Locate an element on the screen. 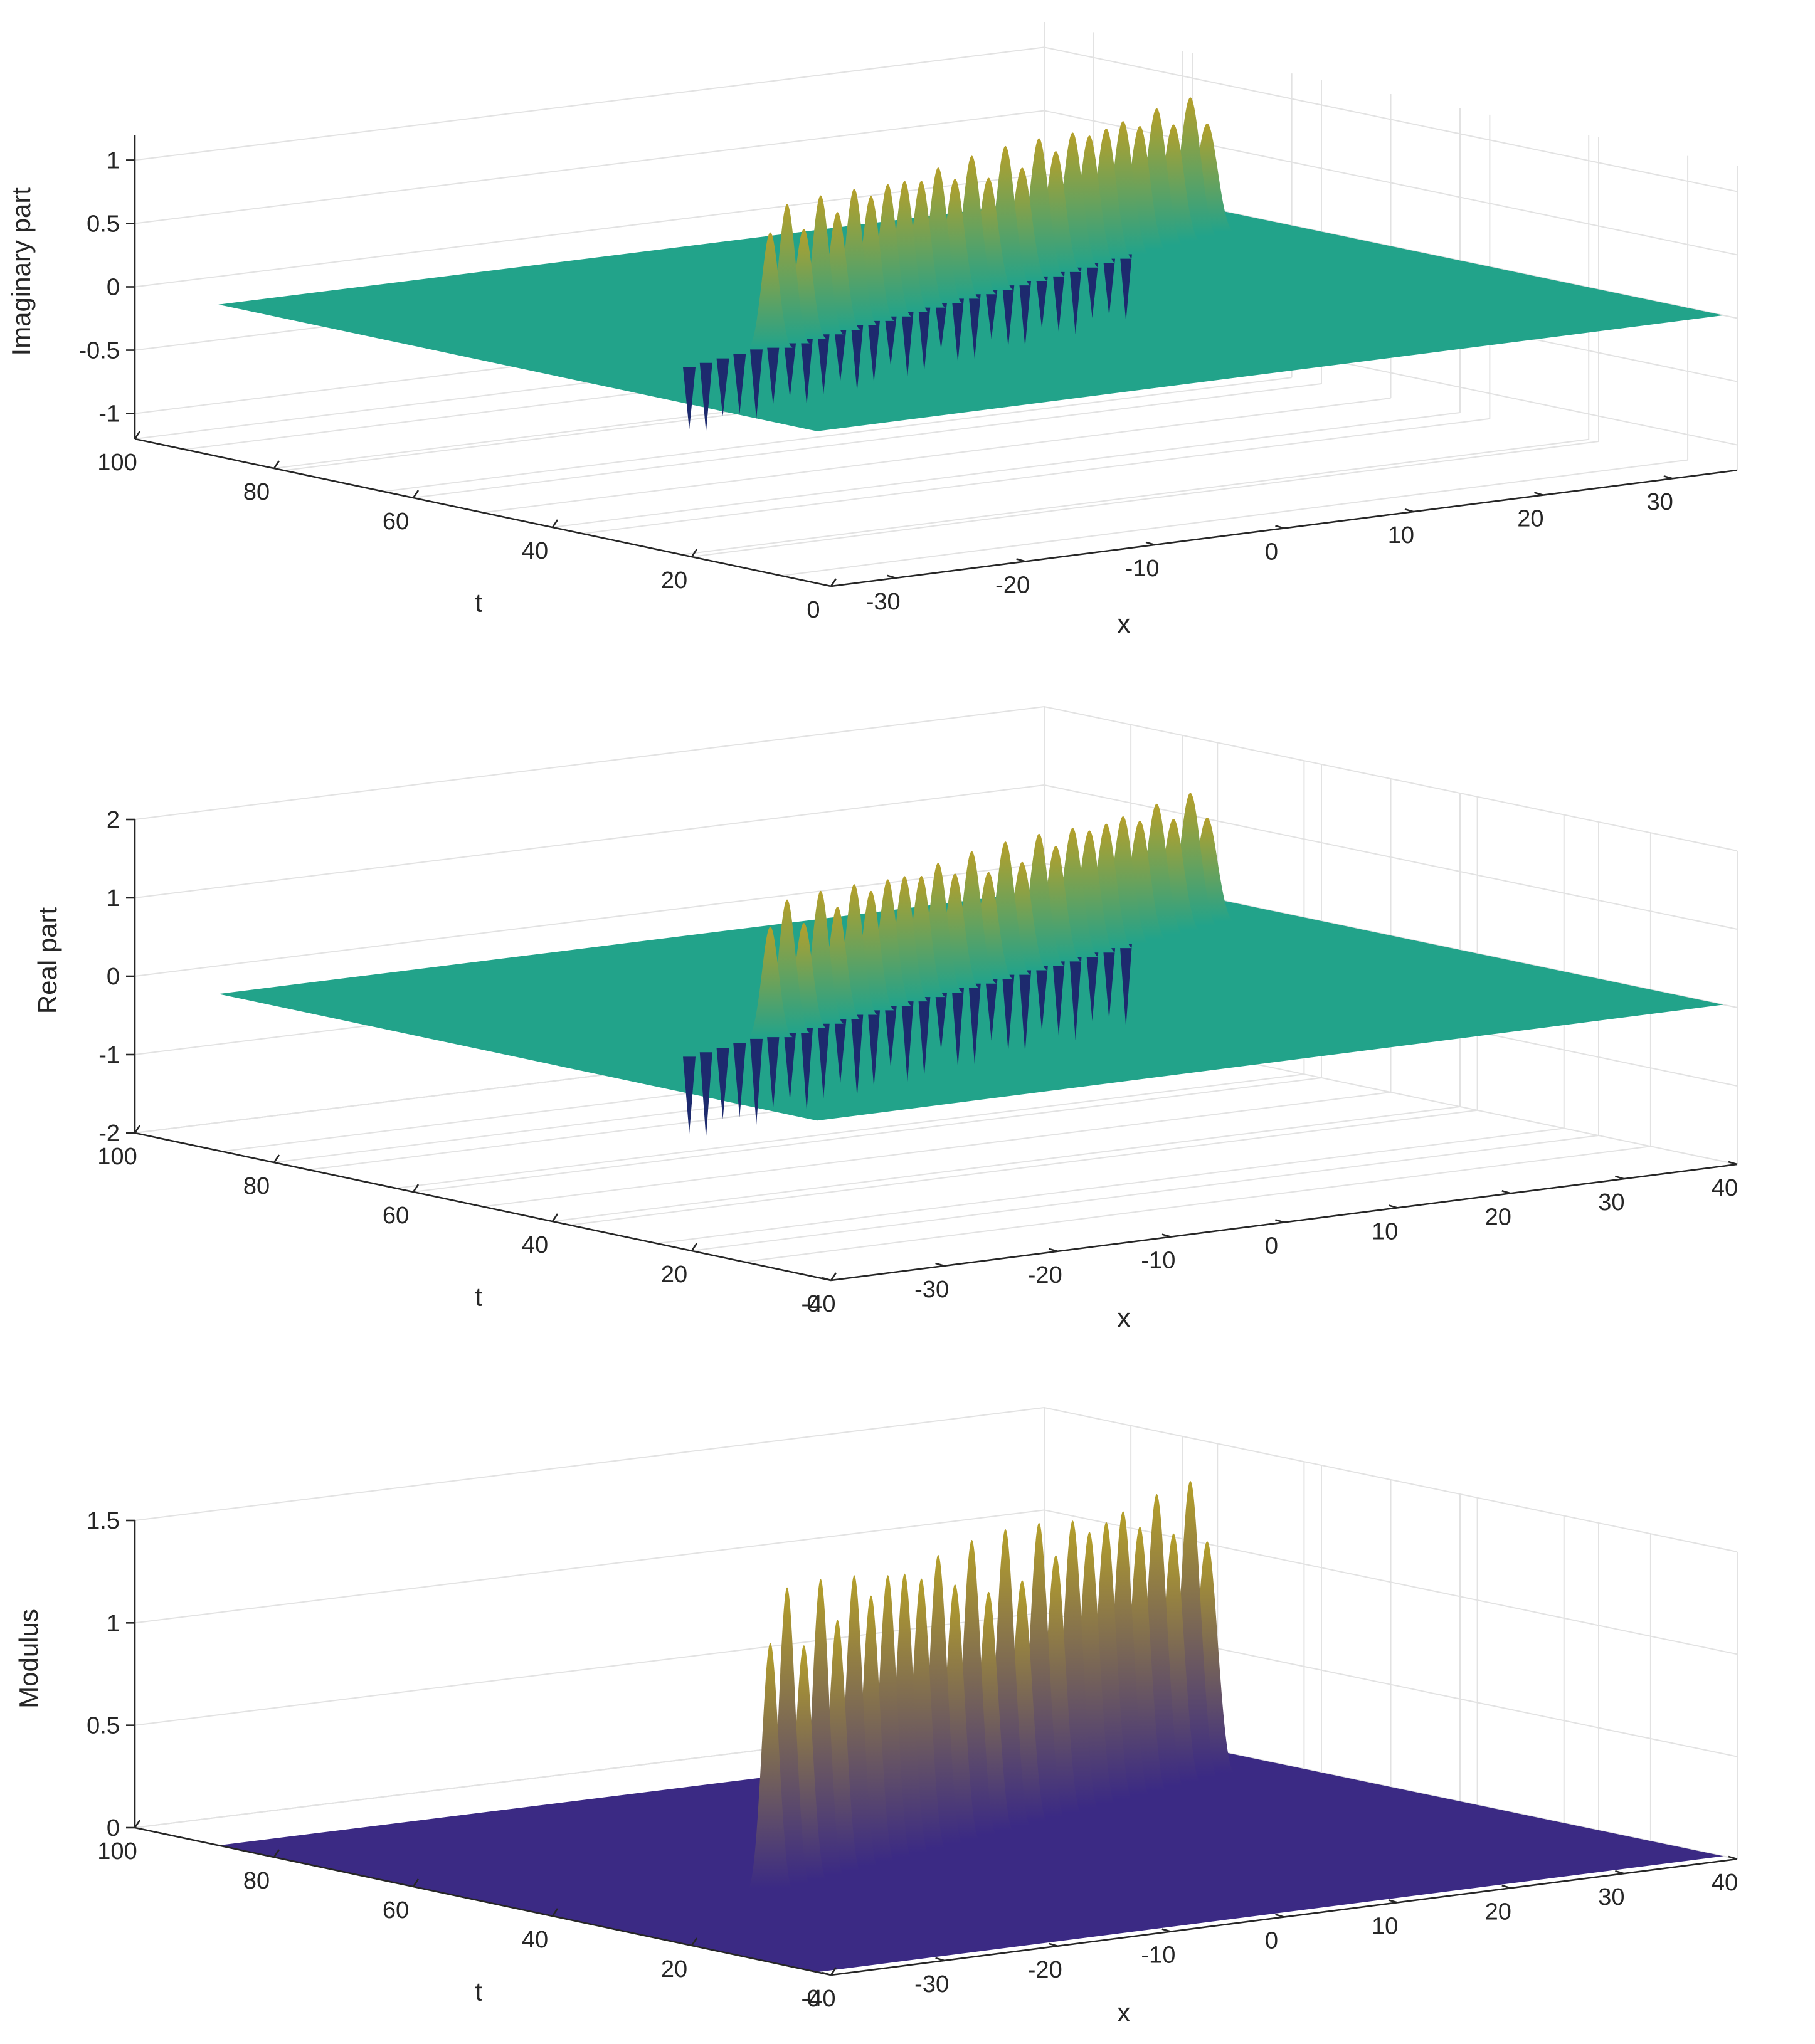 Image resolution: width=1815 pixels, height=2044 pixels. x-tick-label: 40 is located at coordinates (1725, 1883).